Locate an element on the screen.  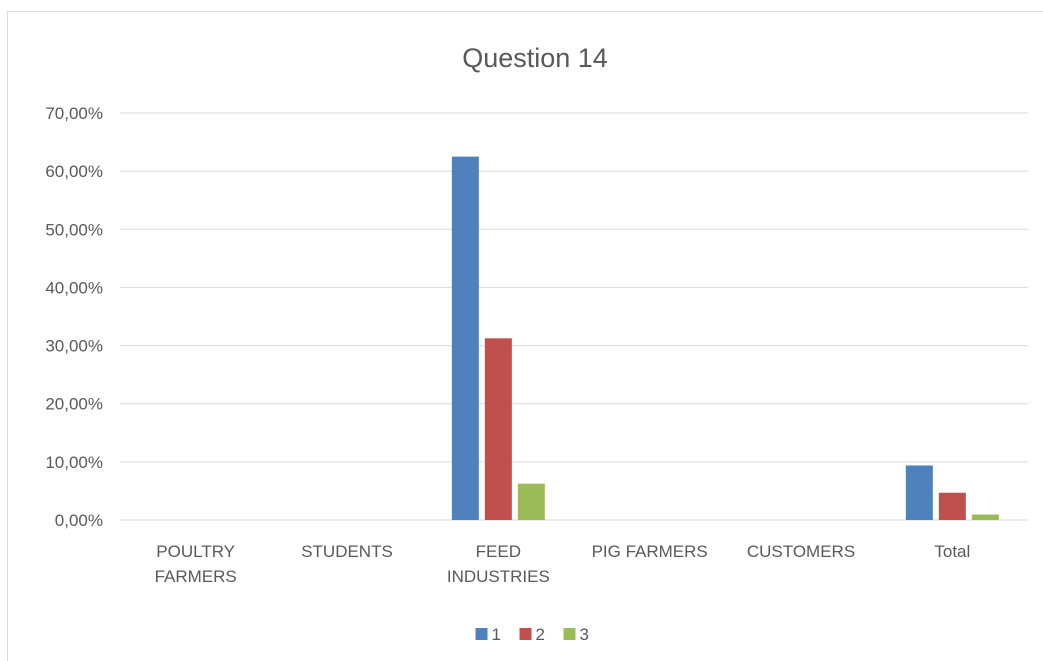
x-category-label: PIG FARMERS is located at coordinates (650, 551).